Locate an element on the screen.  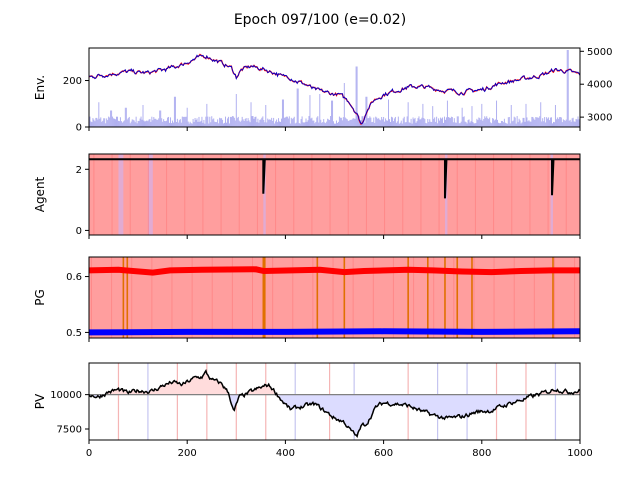
x-tick-label-5: 1000 is located at coordinates (579, 453).